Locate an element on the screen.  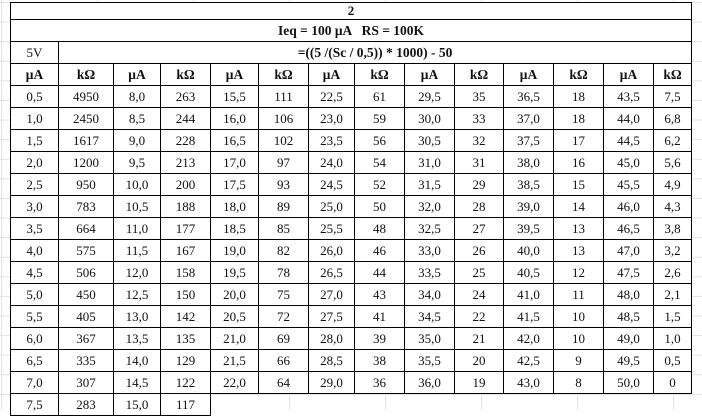
table-cell: 31,5 is located at coordinates (429, 184).